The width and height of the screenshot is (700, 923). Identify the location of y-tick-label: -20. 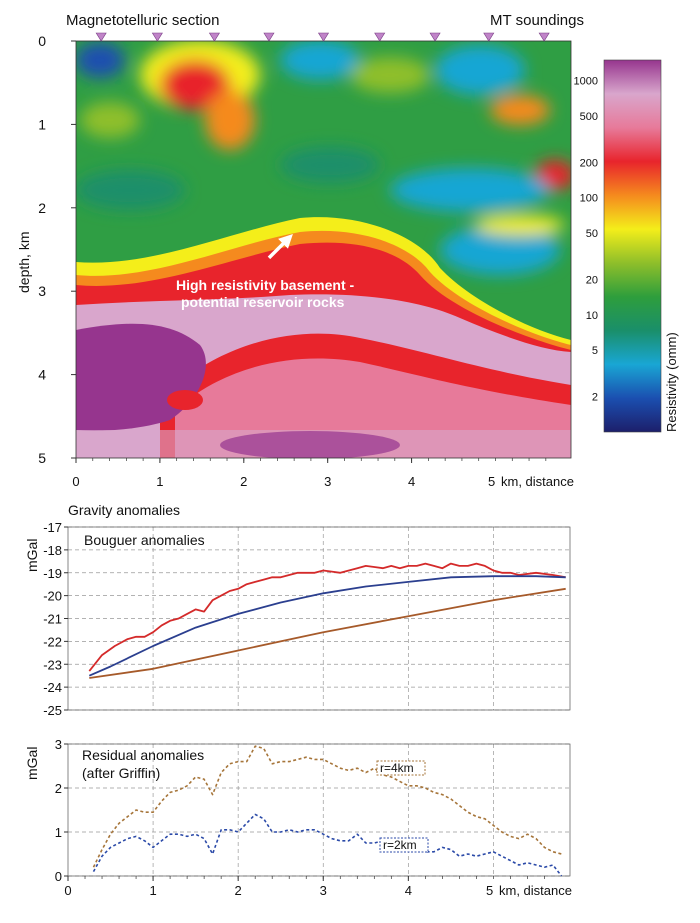
(52, 596).